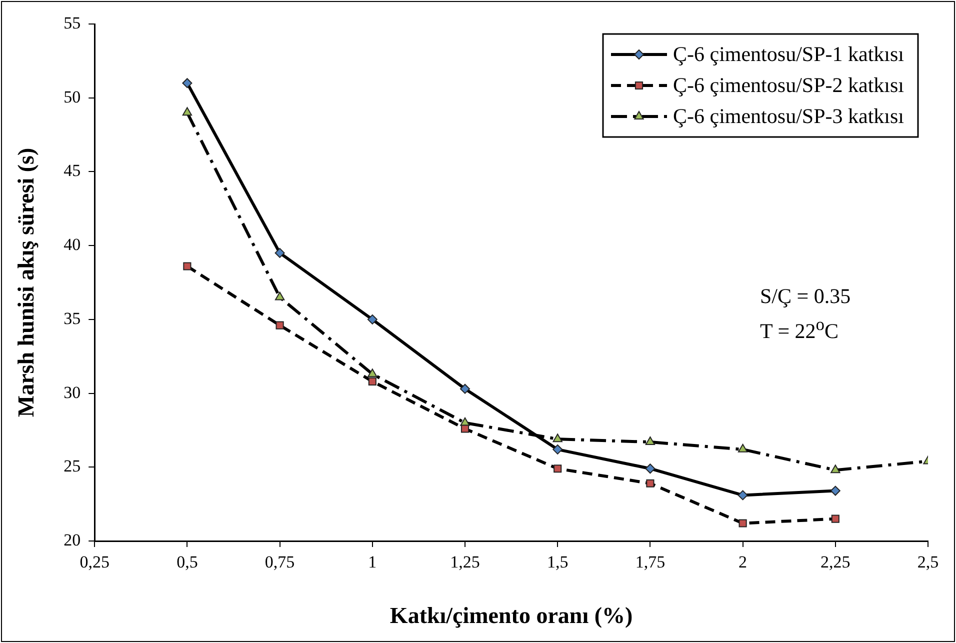  I want to click on x-axis-title: Katkı/çimento oranı (%), so click(511, 615).